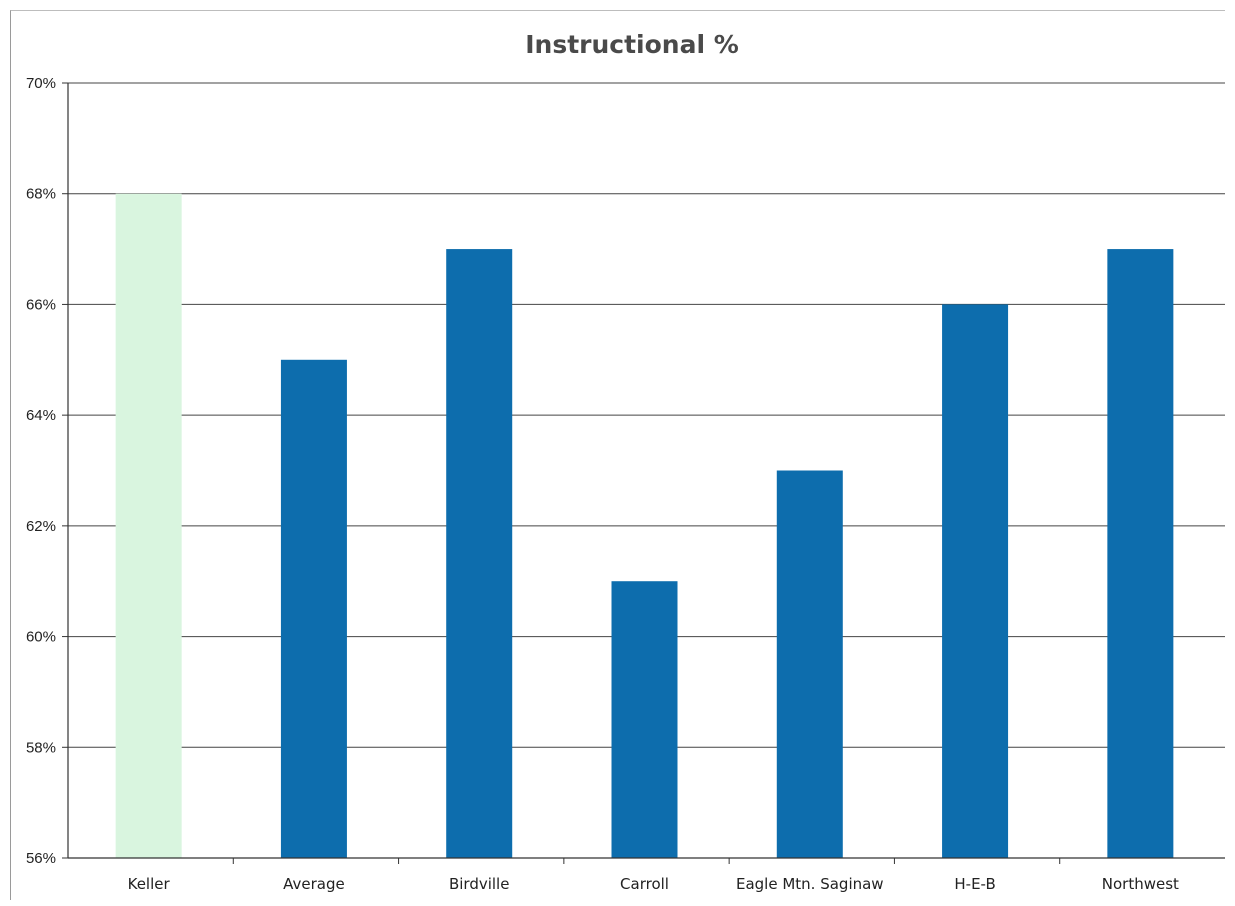  I want to click on x-category-label: Northwest, so click(1140, 884).